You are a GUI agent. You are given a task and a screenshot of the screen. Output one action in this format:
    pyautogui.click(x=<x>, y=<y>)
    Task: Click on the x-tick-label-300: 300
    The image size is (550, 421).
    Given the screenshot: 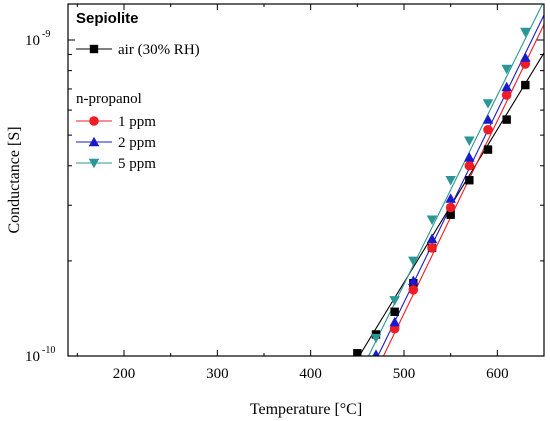 What is the action you would take?
    pyautogui.click(x=217, y=374)
    